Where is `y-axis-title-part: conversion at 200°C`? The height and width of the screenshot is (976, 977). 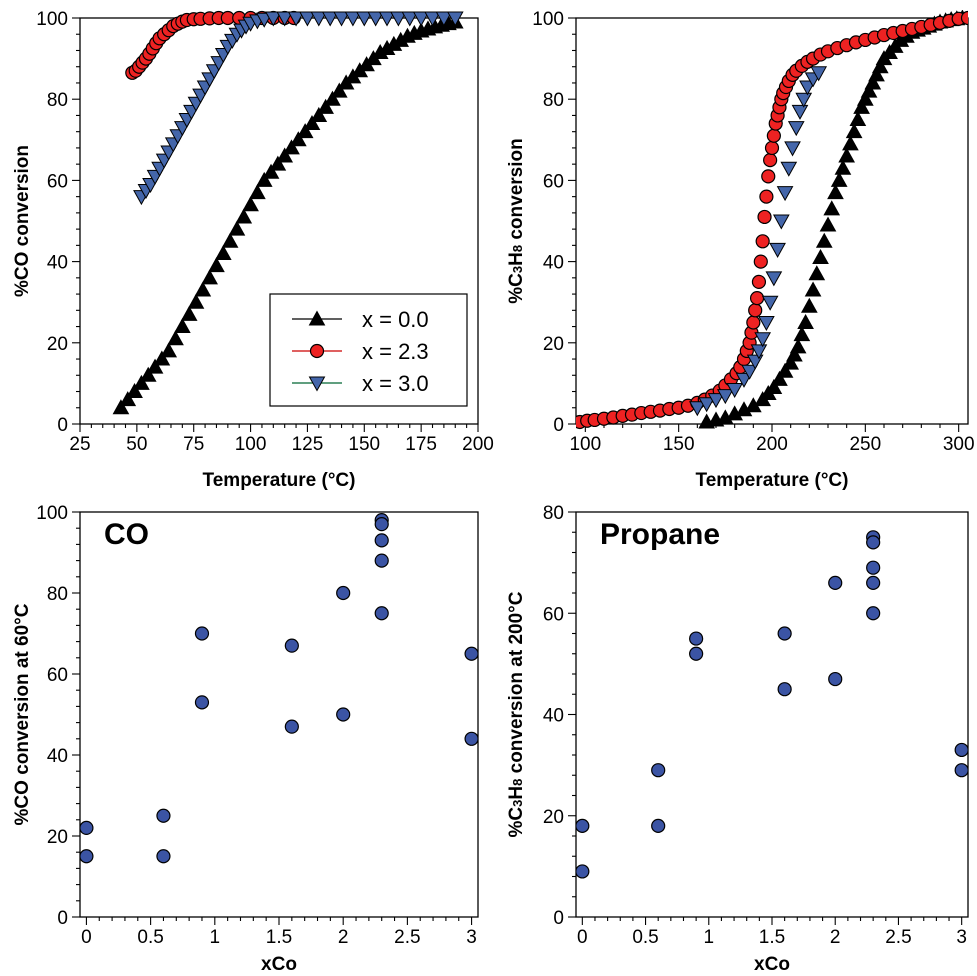 y-axis-title-part: conversion at 200°C is located at coordinates (516, 684).